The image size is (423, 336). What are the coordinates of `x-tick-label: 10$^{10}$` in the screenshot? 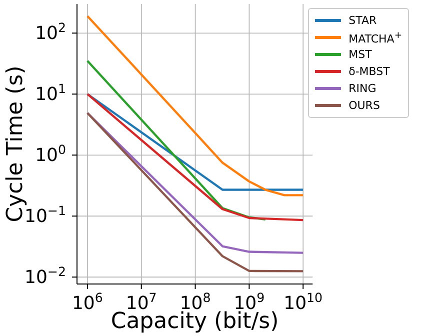 It's located at (303, 302).